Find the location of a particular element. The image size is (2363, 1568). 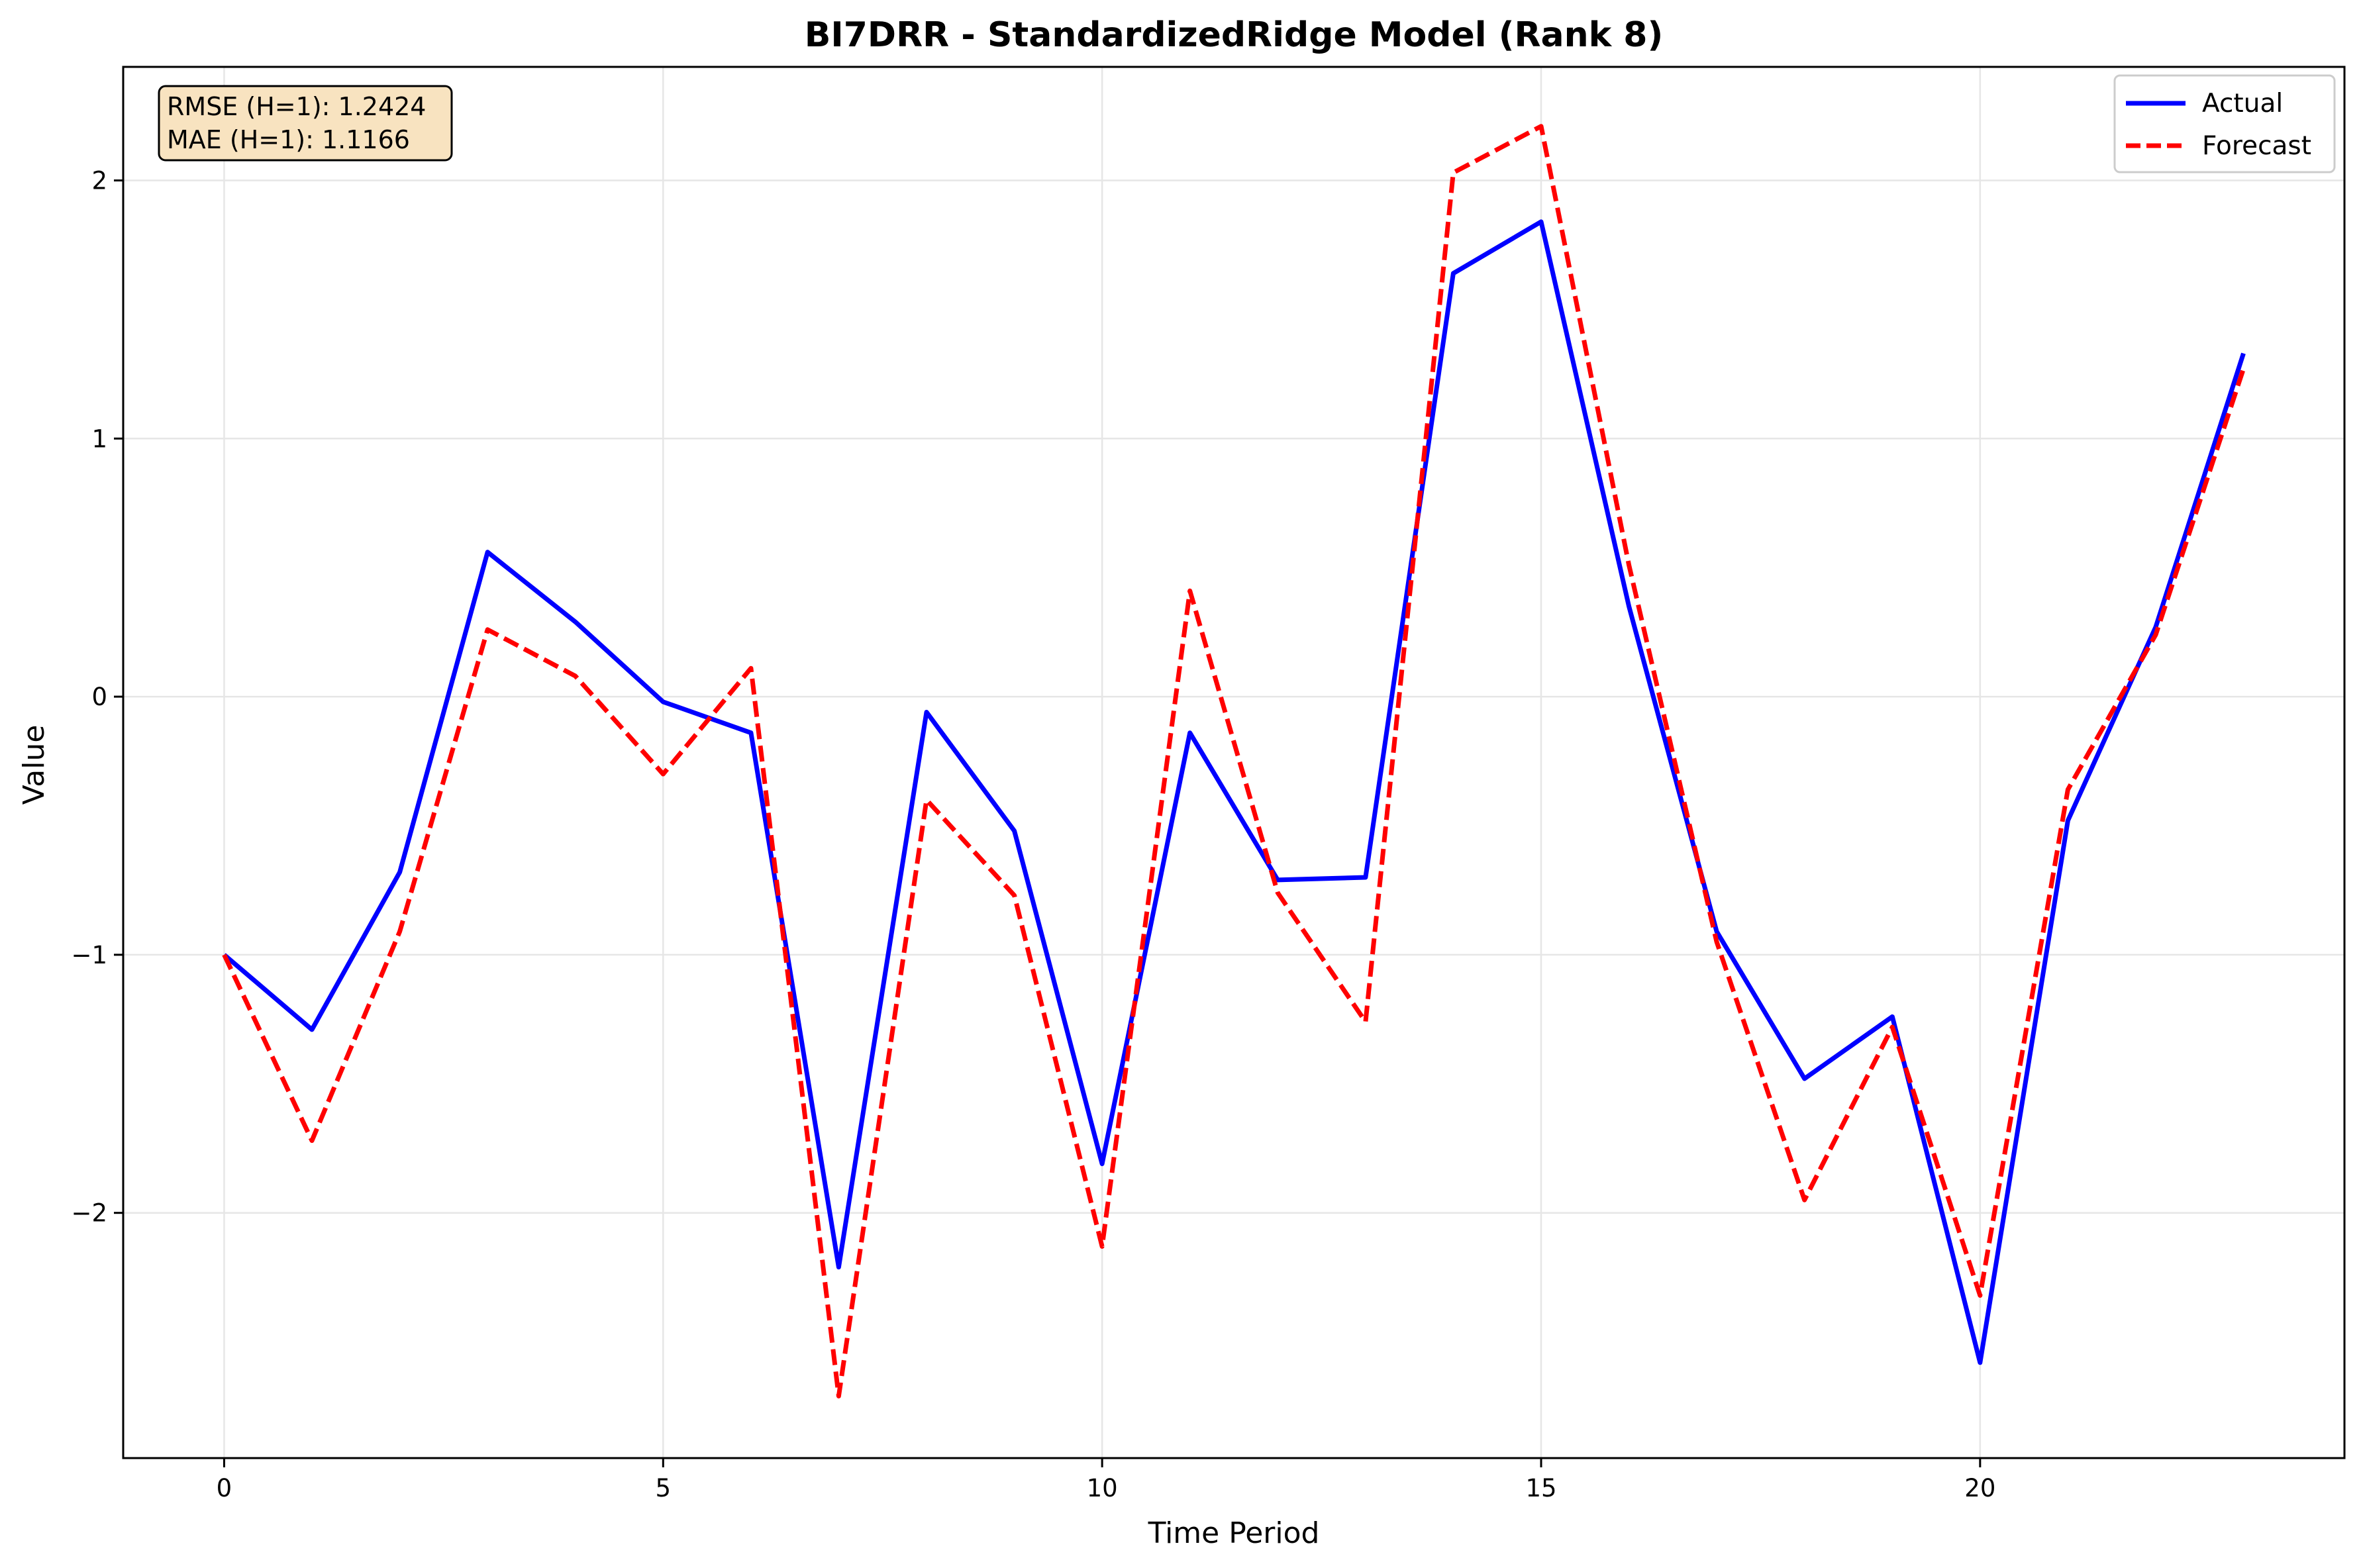

rmse-text: RMSE (H=1): 1.2424 is located at coordinates (297, 106).